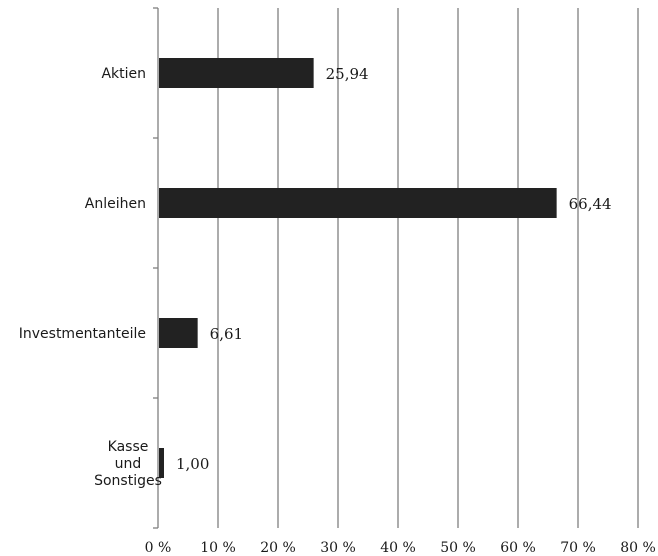  I want to click on category-label: Investmentanteile, so click(82, 334).